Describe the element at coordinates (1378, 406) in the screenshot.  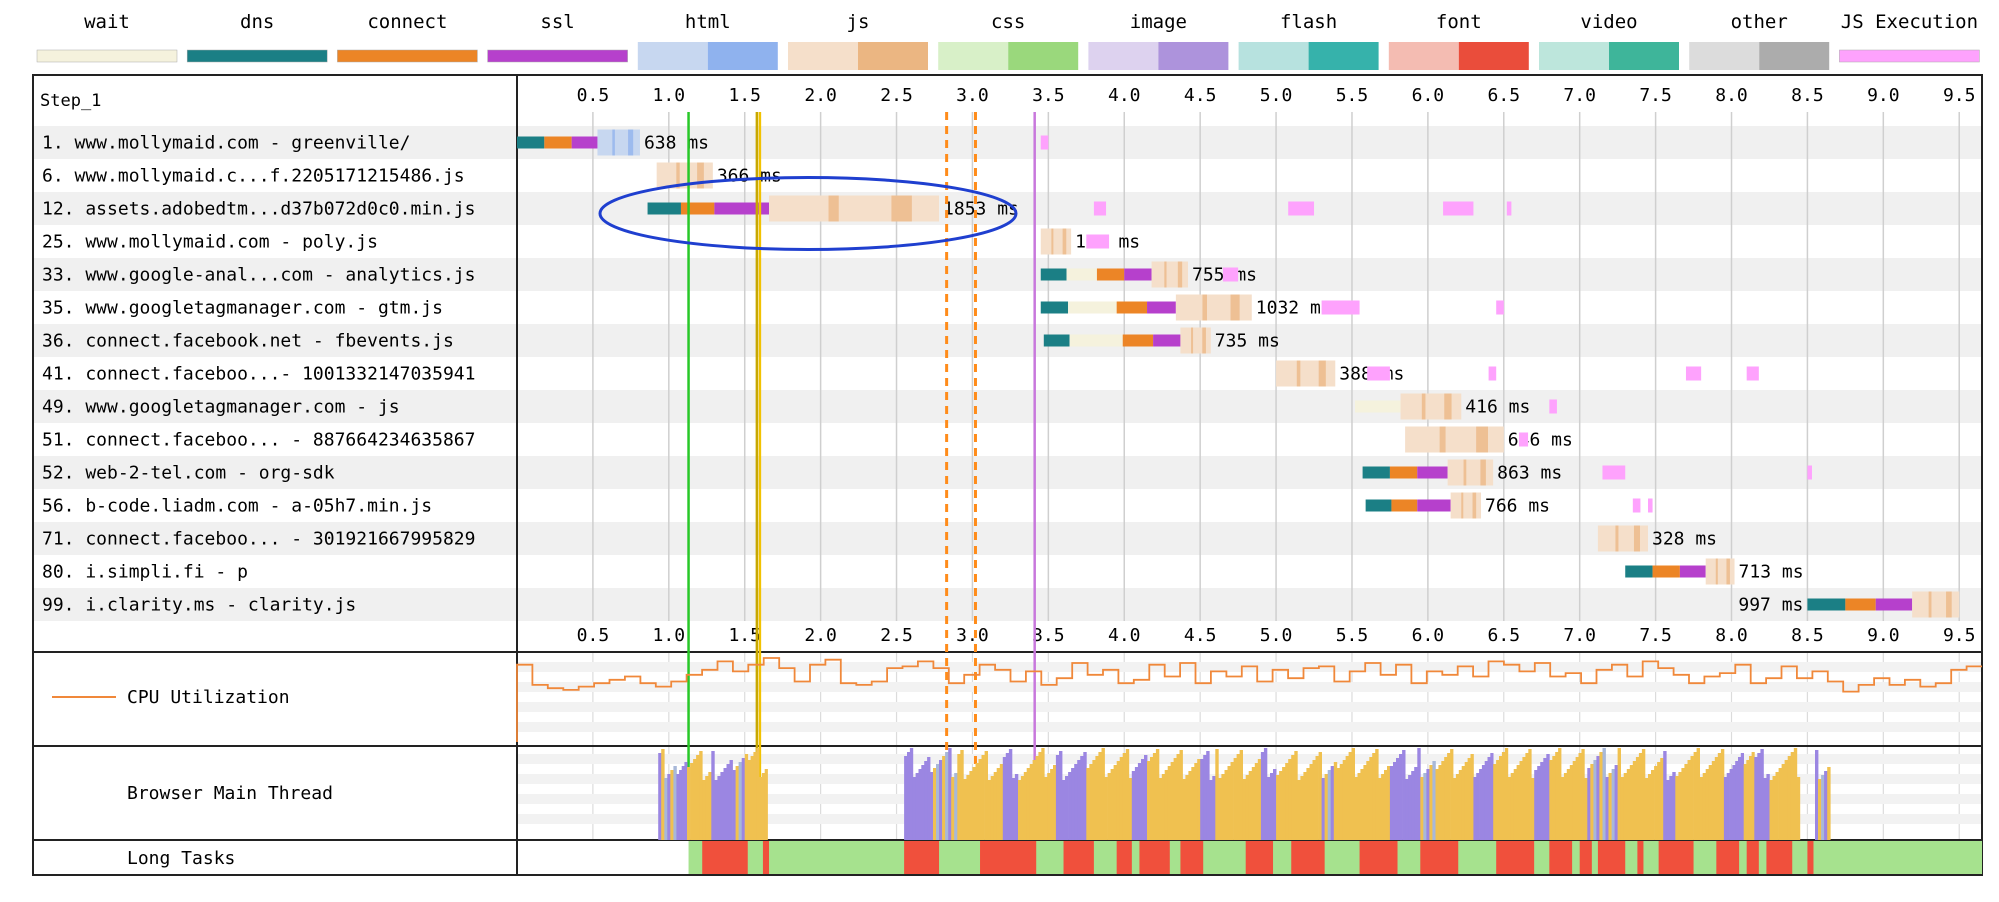
I see `bar-wait` at that location.